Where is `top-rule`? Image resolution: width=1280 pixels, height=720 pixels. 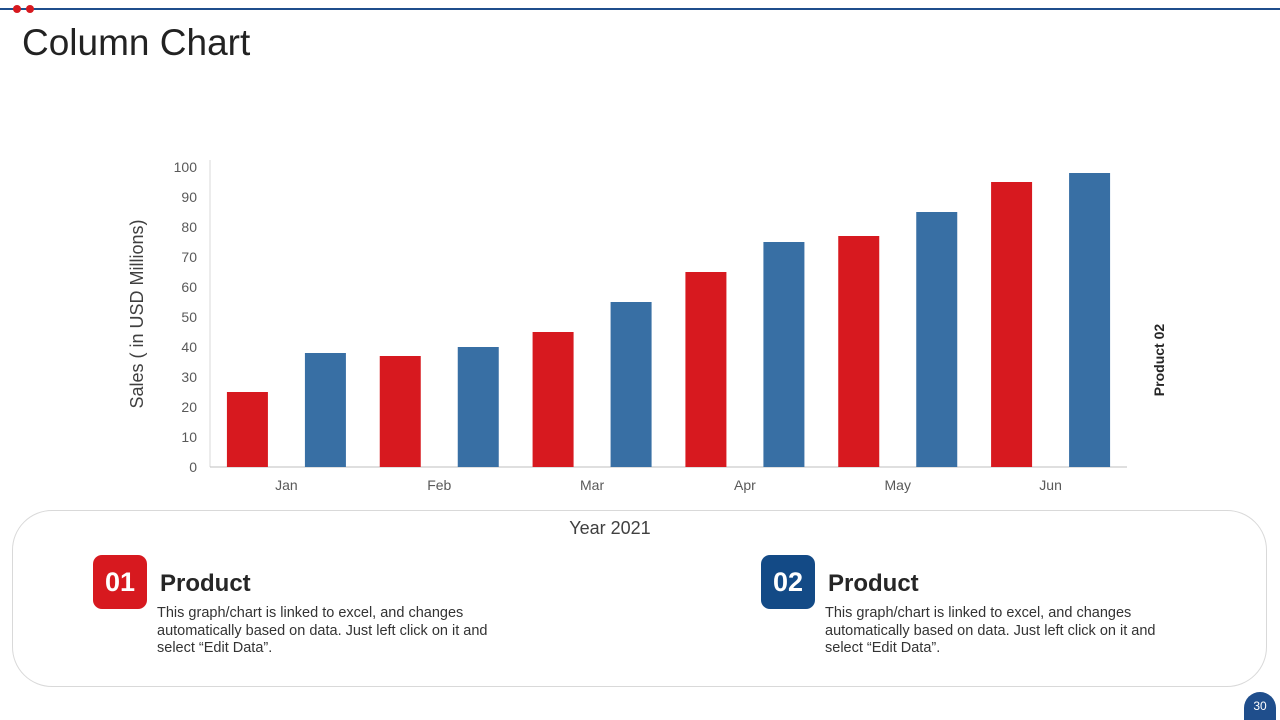 top-rule is located at coordinates (640, 9).